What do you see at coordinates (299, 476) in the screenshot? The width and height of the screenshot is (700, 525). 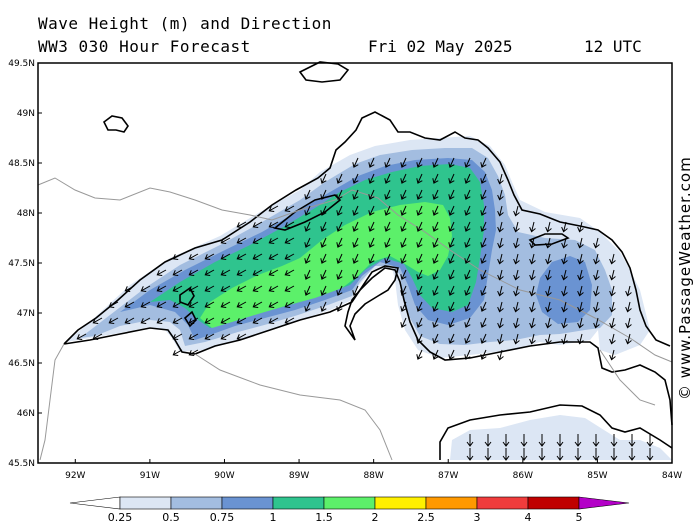 I see `lon-label: 89W` at bounding box center [299, 476].